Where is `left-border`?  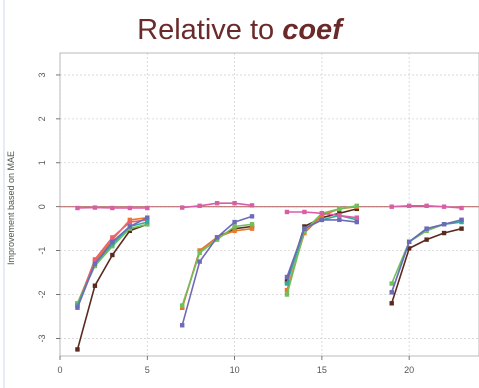 left-border is located at coordinates (4, 194).